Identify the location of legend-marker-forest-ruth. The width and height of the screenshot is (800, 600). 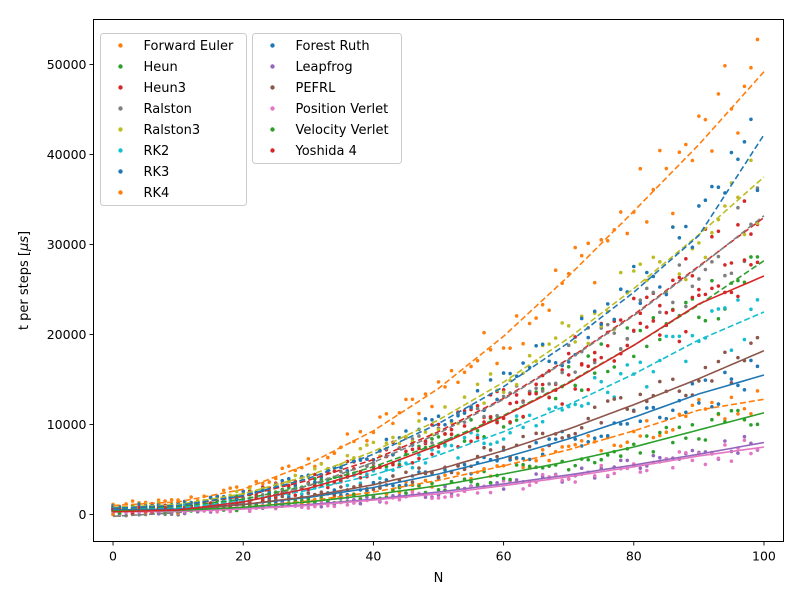
(272, 45).